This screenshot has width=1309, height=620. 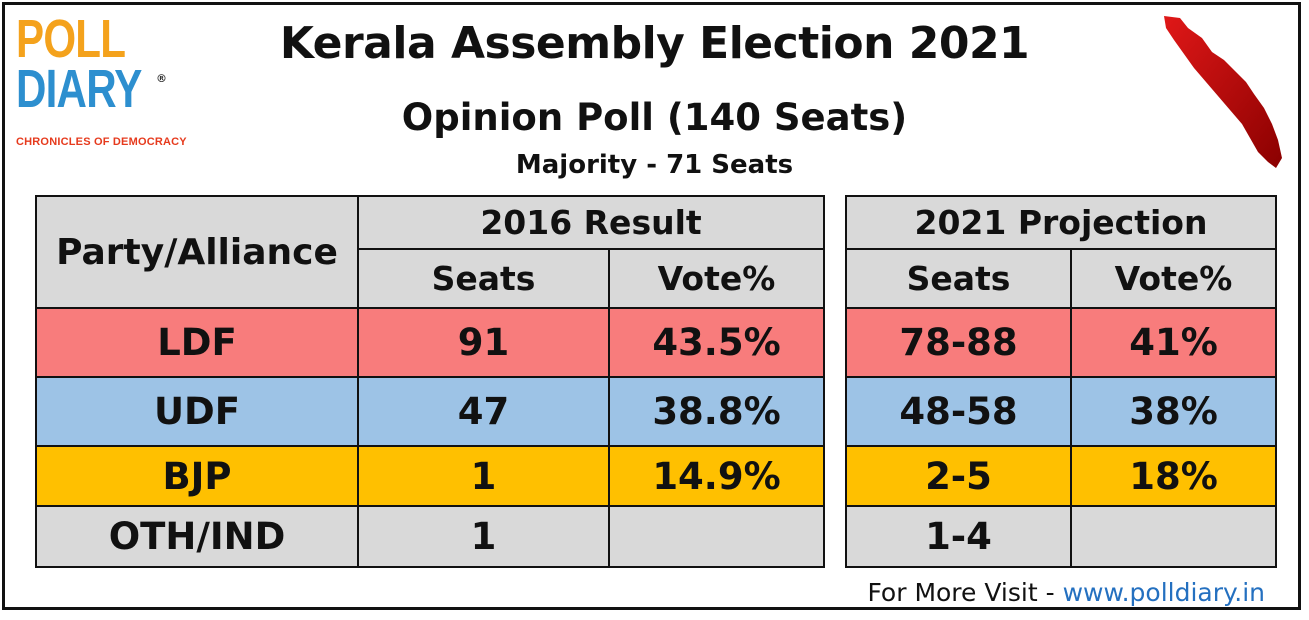 What do you see at coordinates (483, 476) in the screenshot?
I see `seats-2016-bjp: 1` at bounding box center [483, 476].